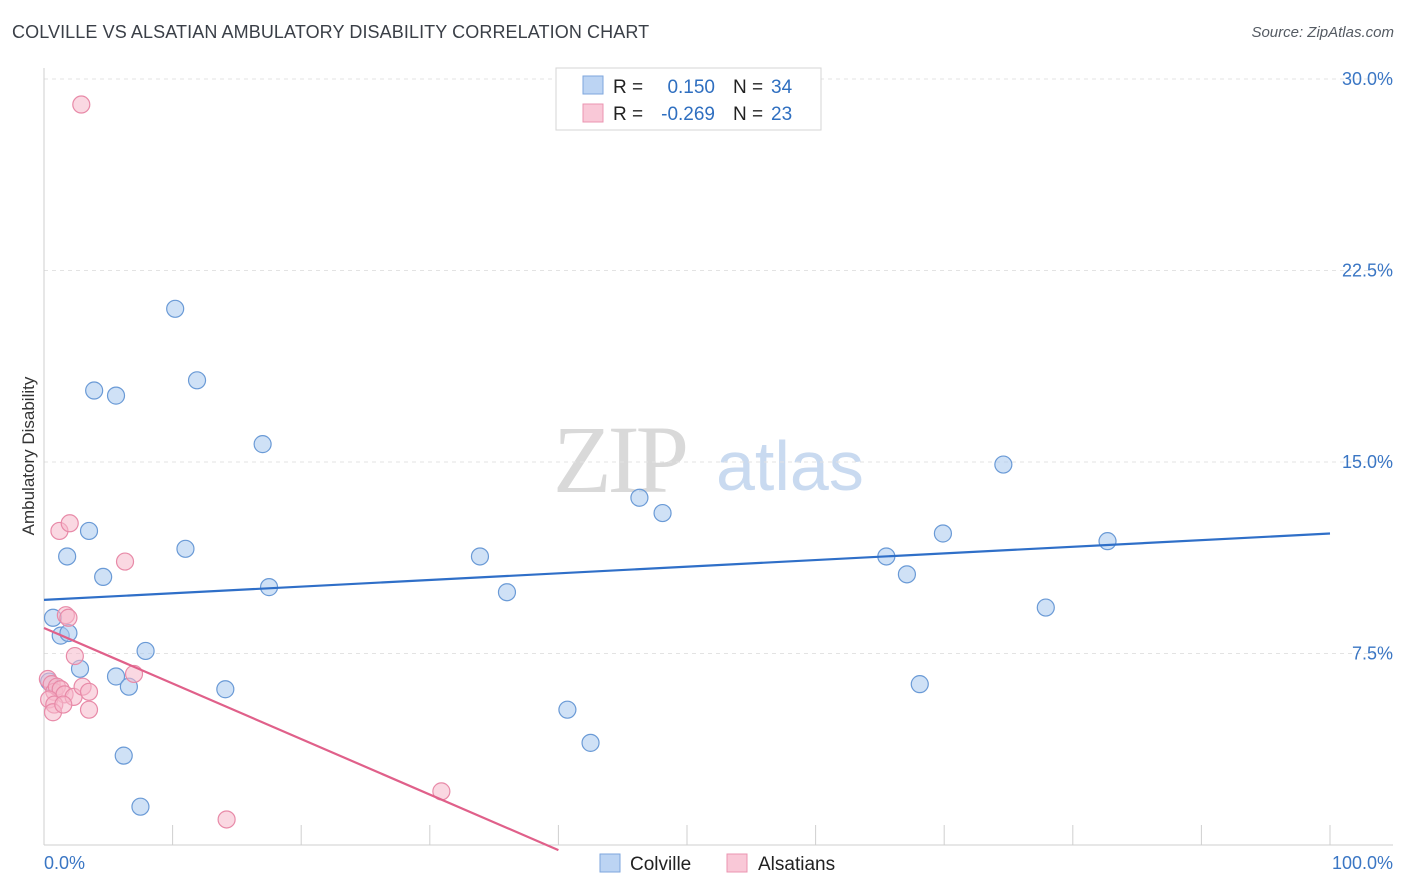 This screenshot has height=892, width=1406. Describe the element at coordinates (628, 114) in the screenshot. I see `legend-r-label-2: R =` at that location.